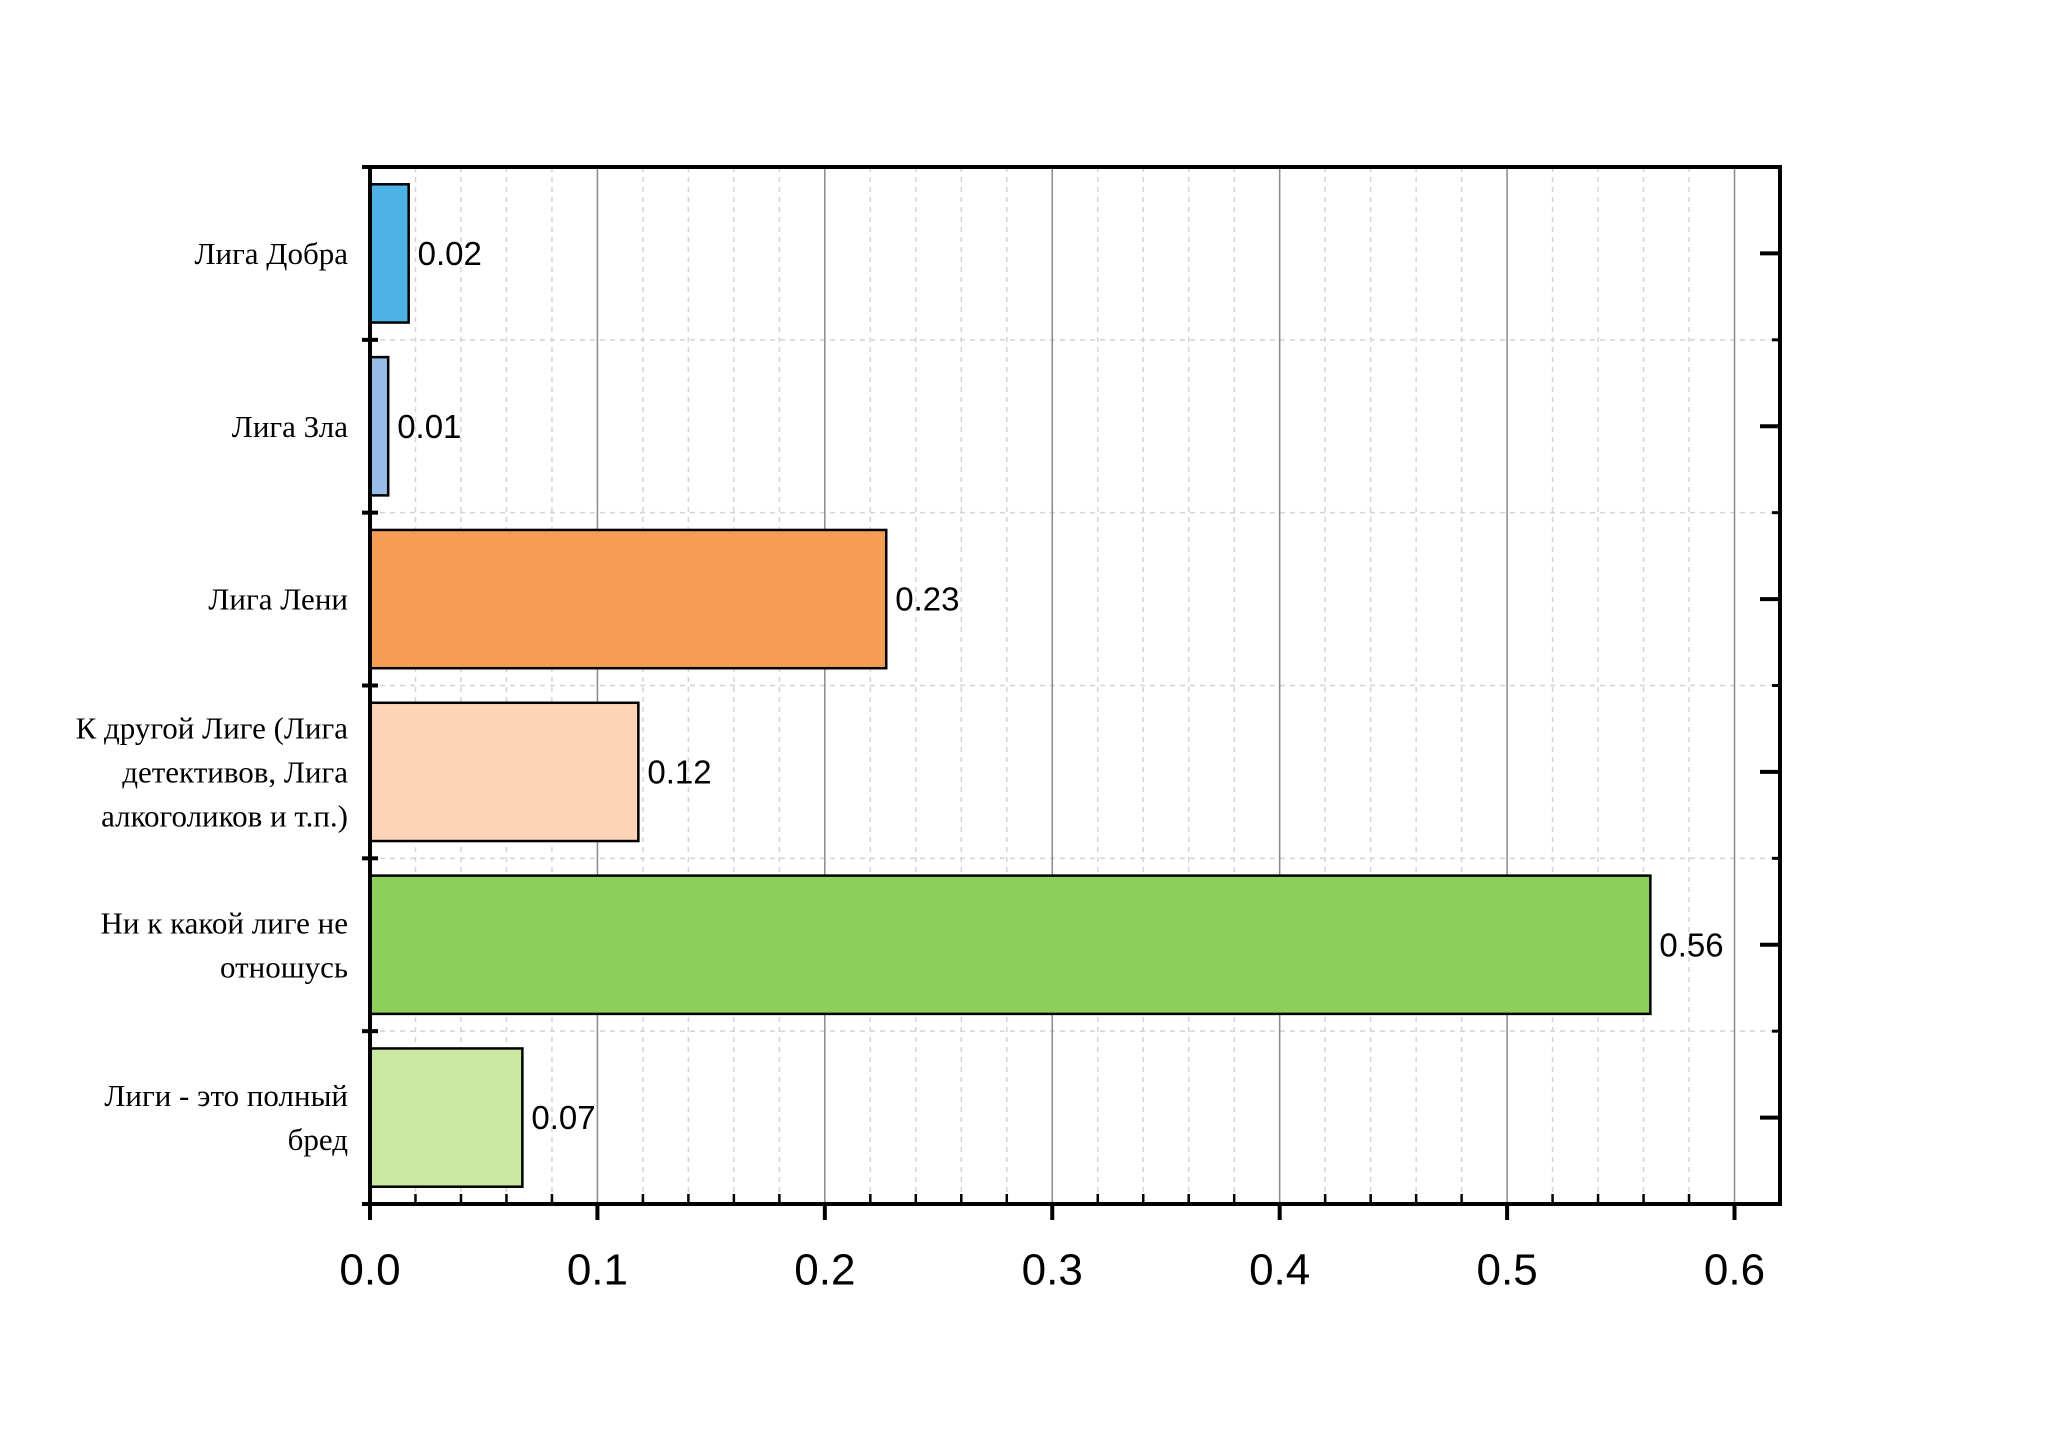 This screenshot has width=2048, height=1431. Describe the element at coordinates (369, 1270) in the screenshot. I see `x-tick-label: 0.0` at that location.